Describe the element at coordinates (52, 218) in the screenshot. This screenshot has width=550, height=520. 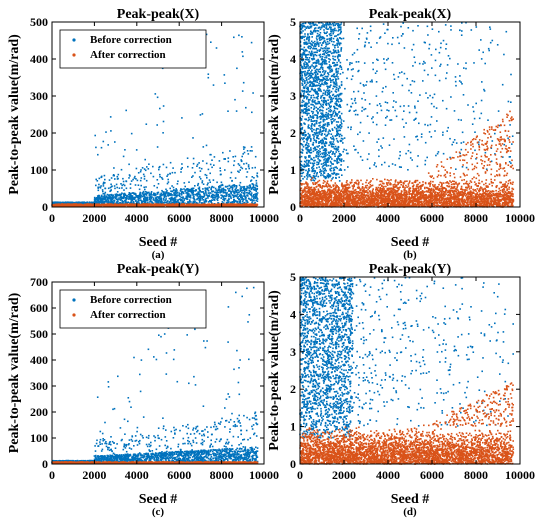
I see `x-tick-label: 0` at that location.